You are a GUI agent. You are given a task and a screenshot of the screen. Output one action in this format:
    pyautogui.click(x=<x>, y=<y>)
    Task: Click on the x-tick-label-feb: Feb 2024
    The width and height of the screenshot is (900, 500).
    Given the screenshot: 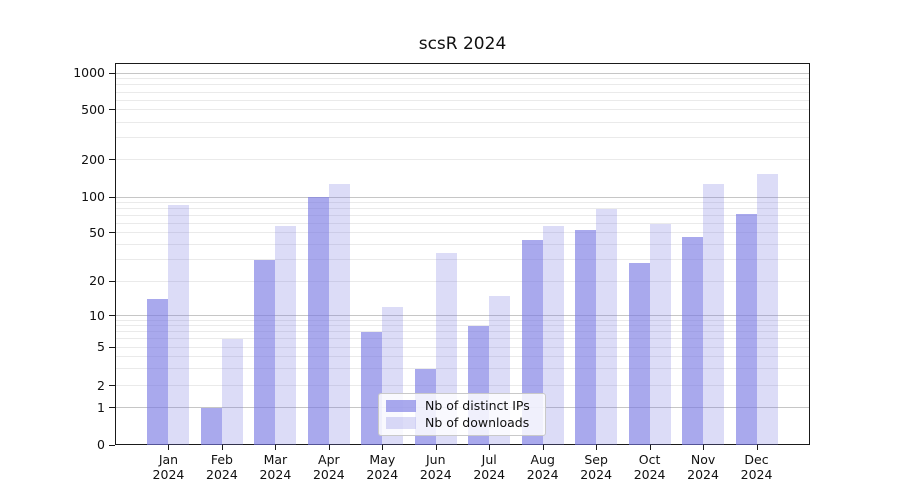 What is the action you would take?
    pyautogui.click(x=222, y=467)
    